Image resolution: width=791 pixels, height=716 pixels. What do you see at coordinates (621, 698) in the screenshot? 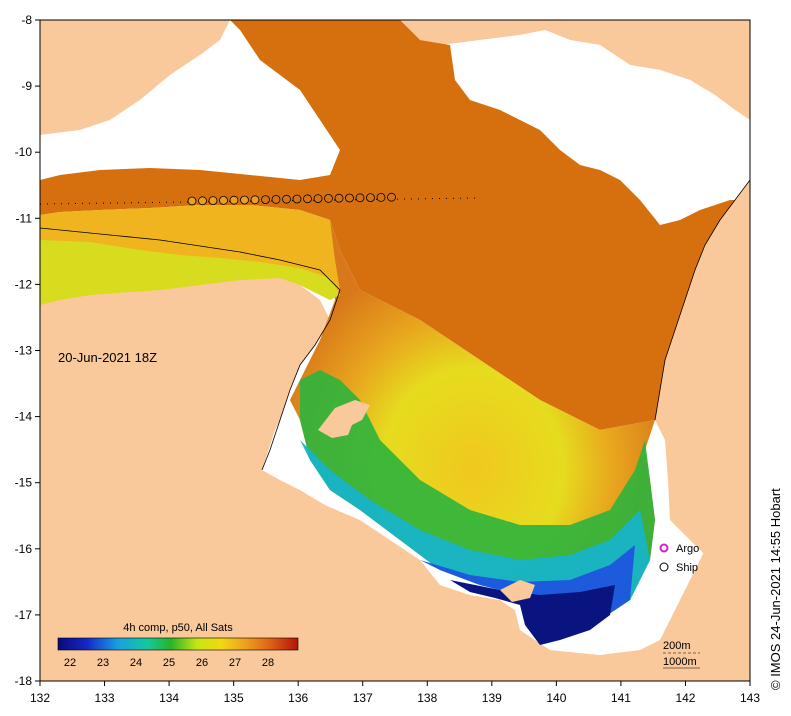
I see `x-tick-label: 141` at bounding box center [621, 698].